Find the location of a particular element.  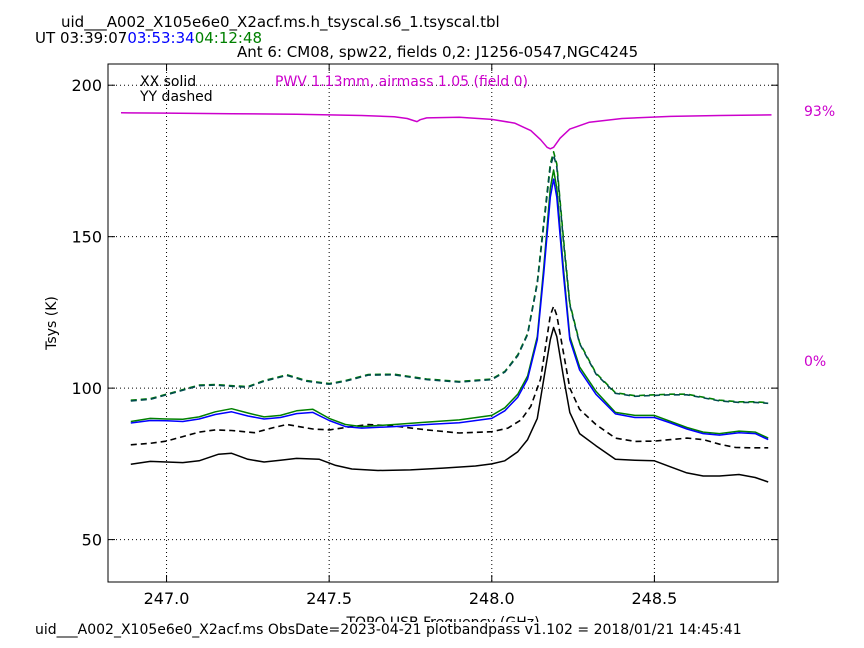

y-tick-label: 50 is located at coordinates (92, 540).